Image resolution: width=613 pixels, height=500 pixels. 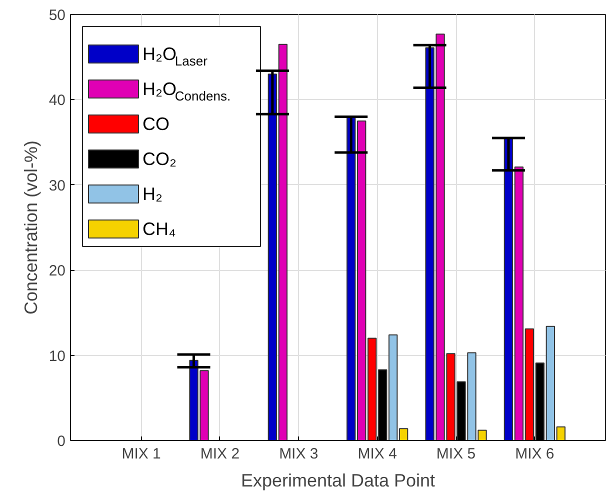 What do you see at coordinates (141, 454) in the screenshot?
I see `x-tick-label: MIX 1` at bounding box center [141, 454].